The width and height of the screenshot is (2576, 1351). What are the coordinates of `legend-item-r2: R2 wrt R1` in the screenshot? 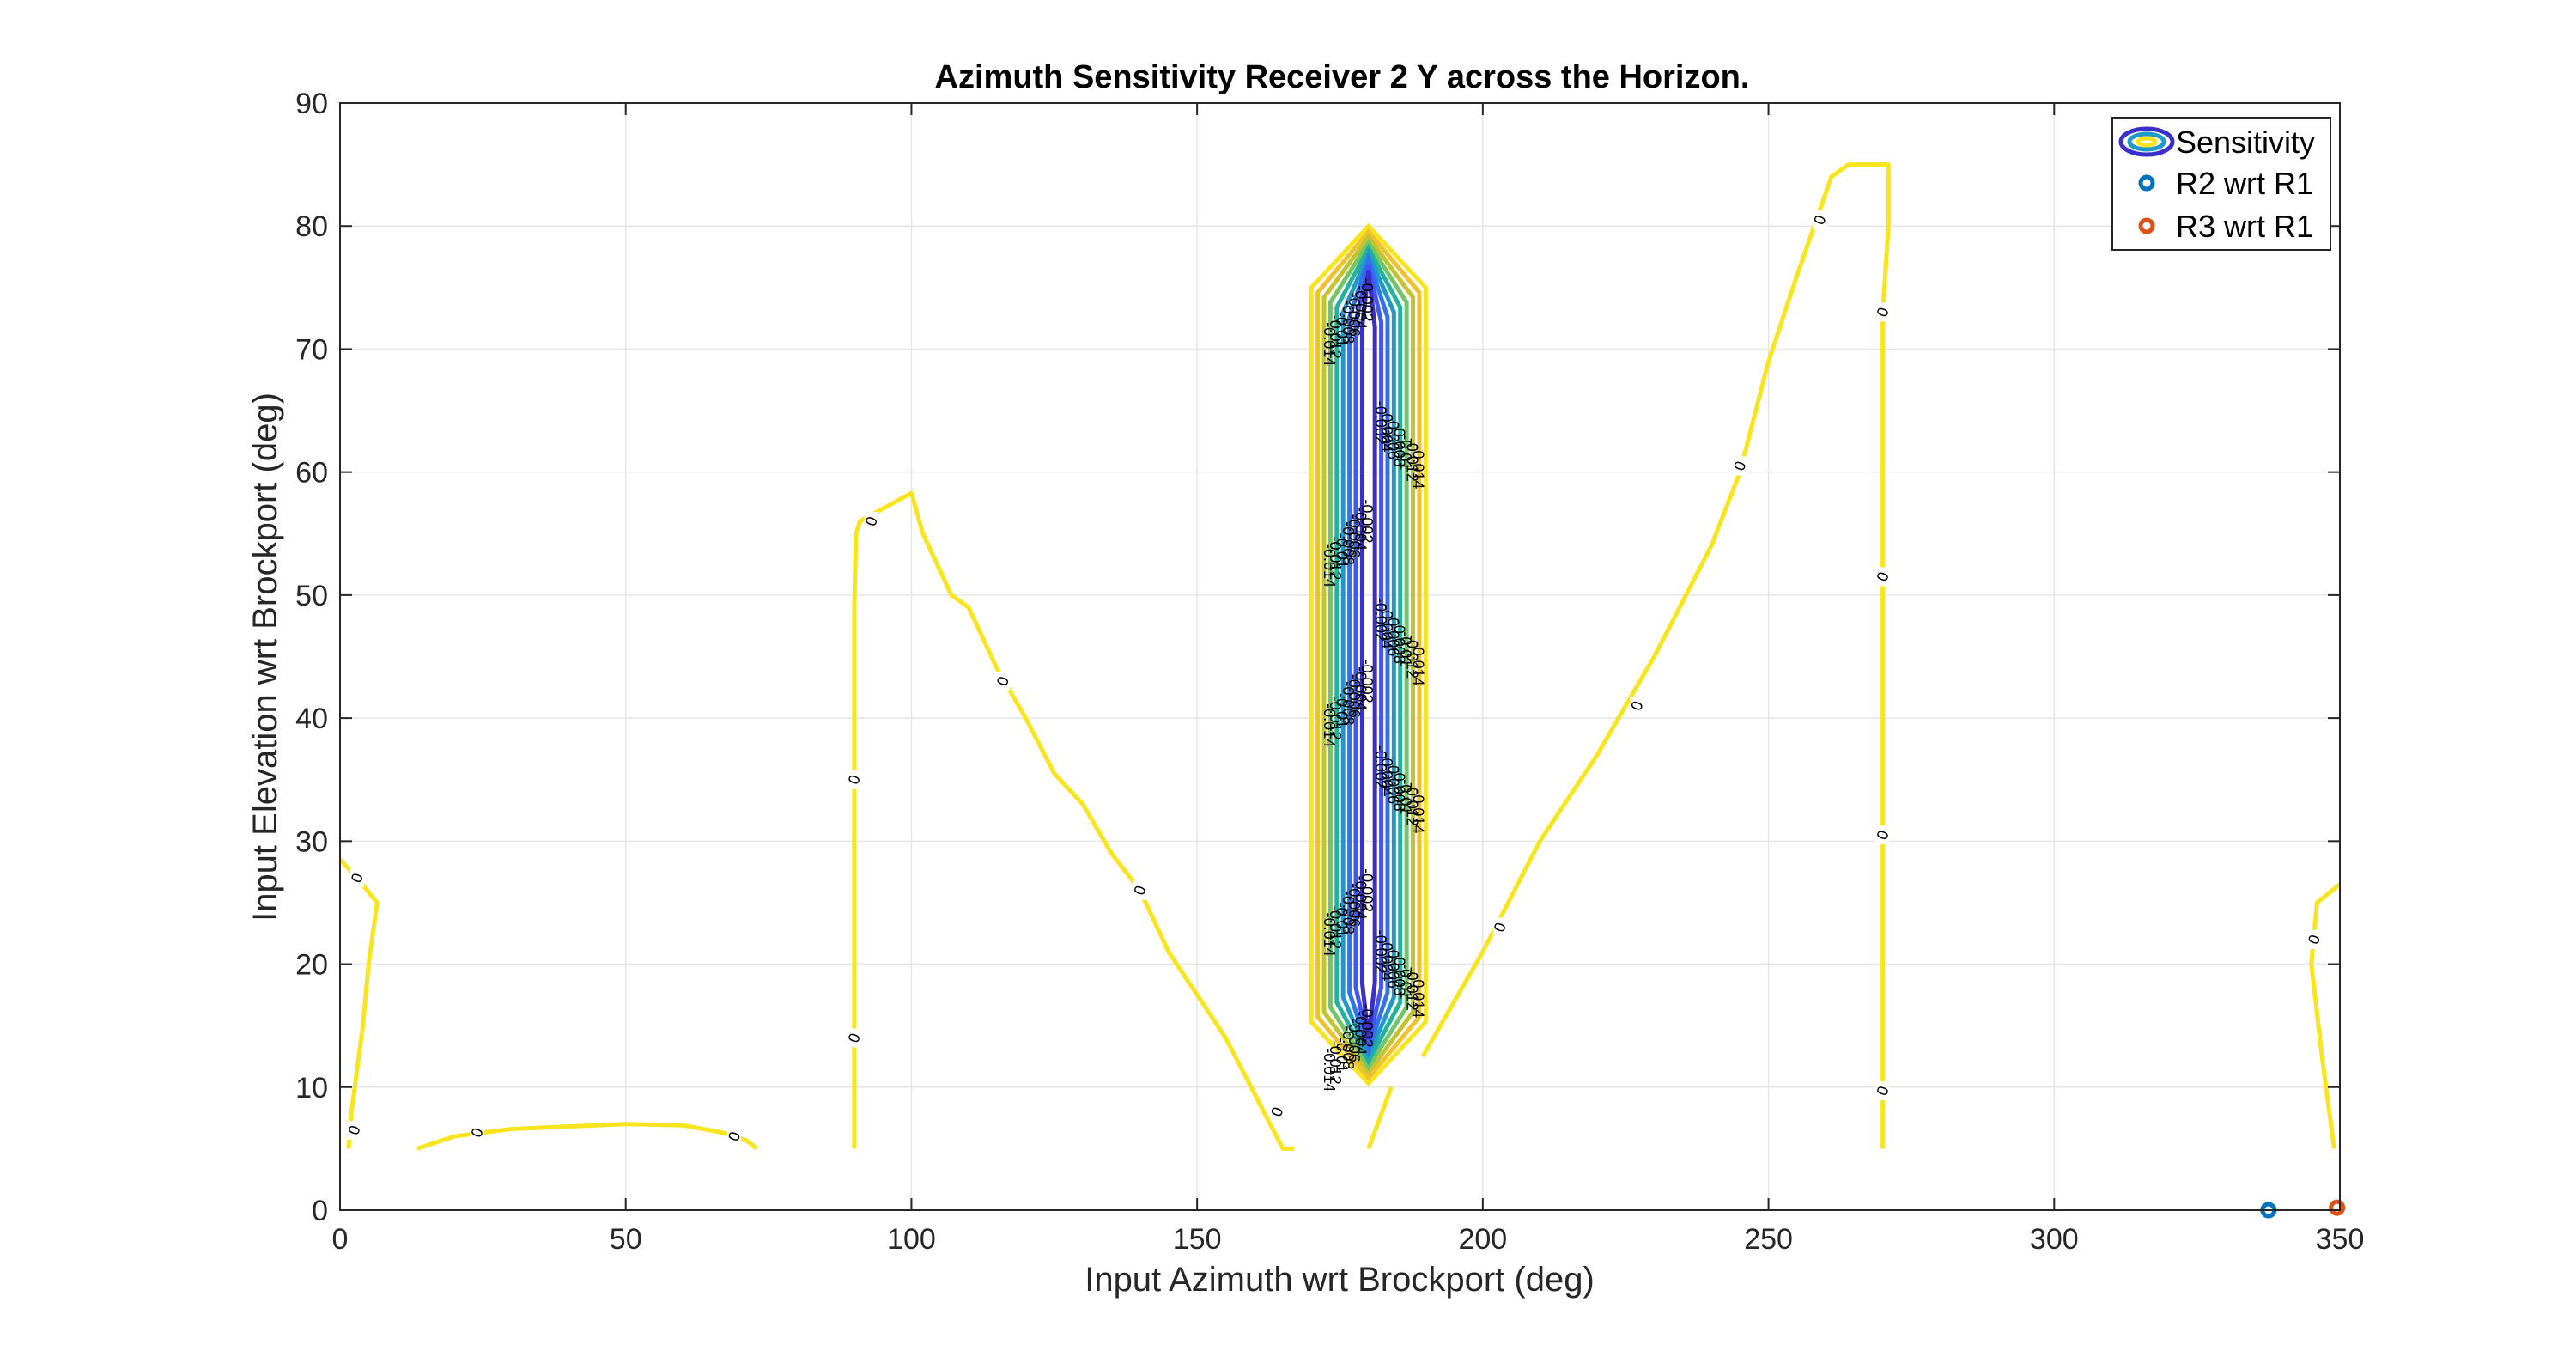 It's located at (2225, 183).